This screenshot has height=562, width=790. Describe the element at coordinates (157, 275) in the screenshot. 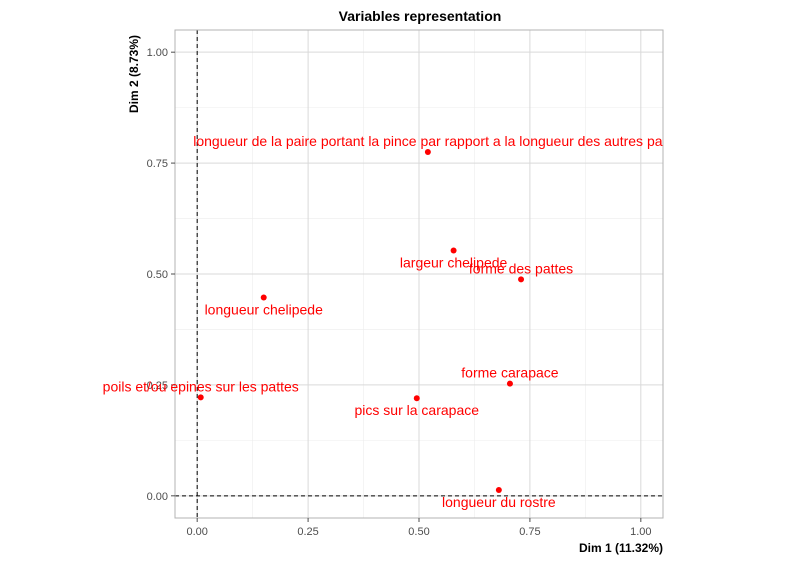

I see `y-tick-label: 0.50` at that location.